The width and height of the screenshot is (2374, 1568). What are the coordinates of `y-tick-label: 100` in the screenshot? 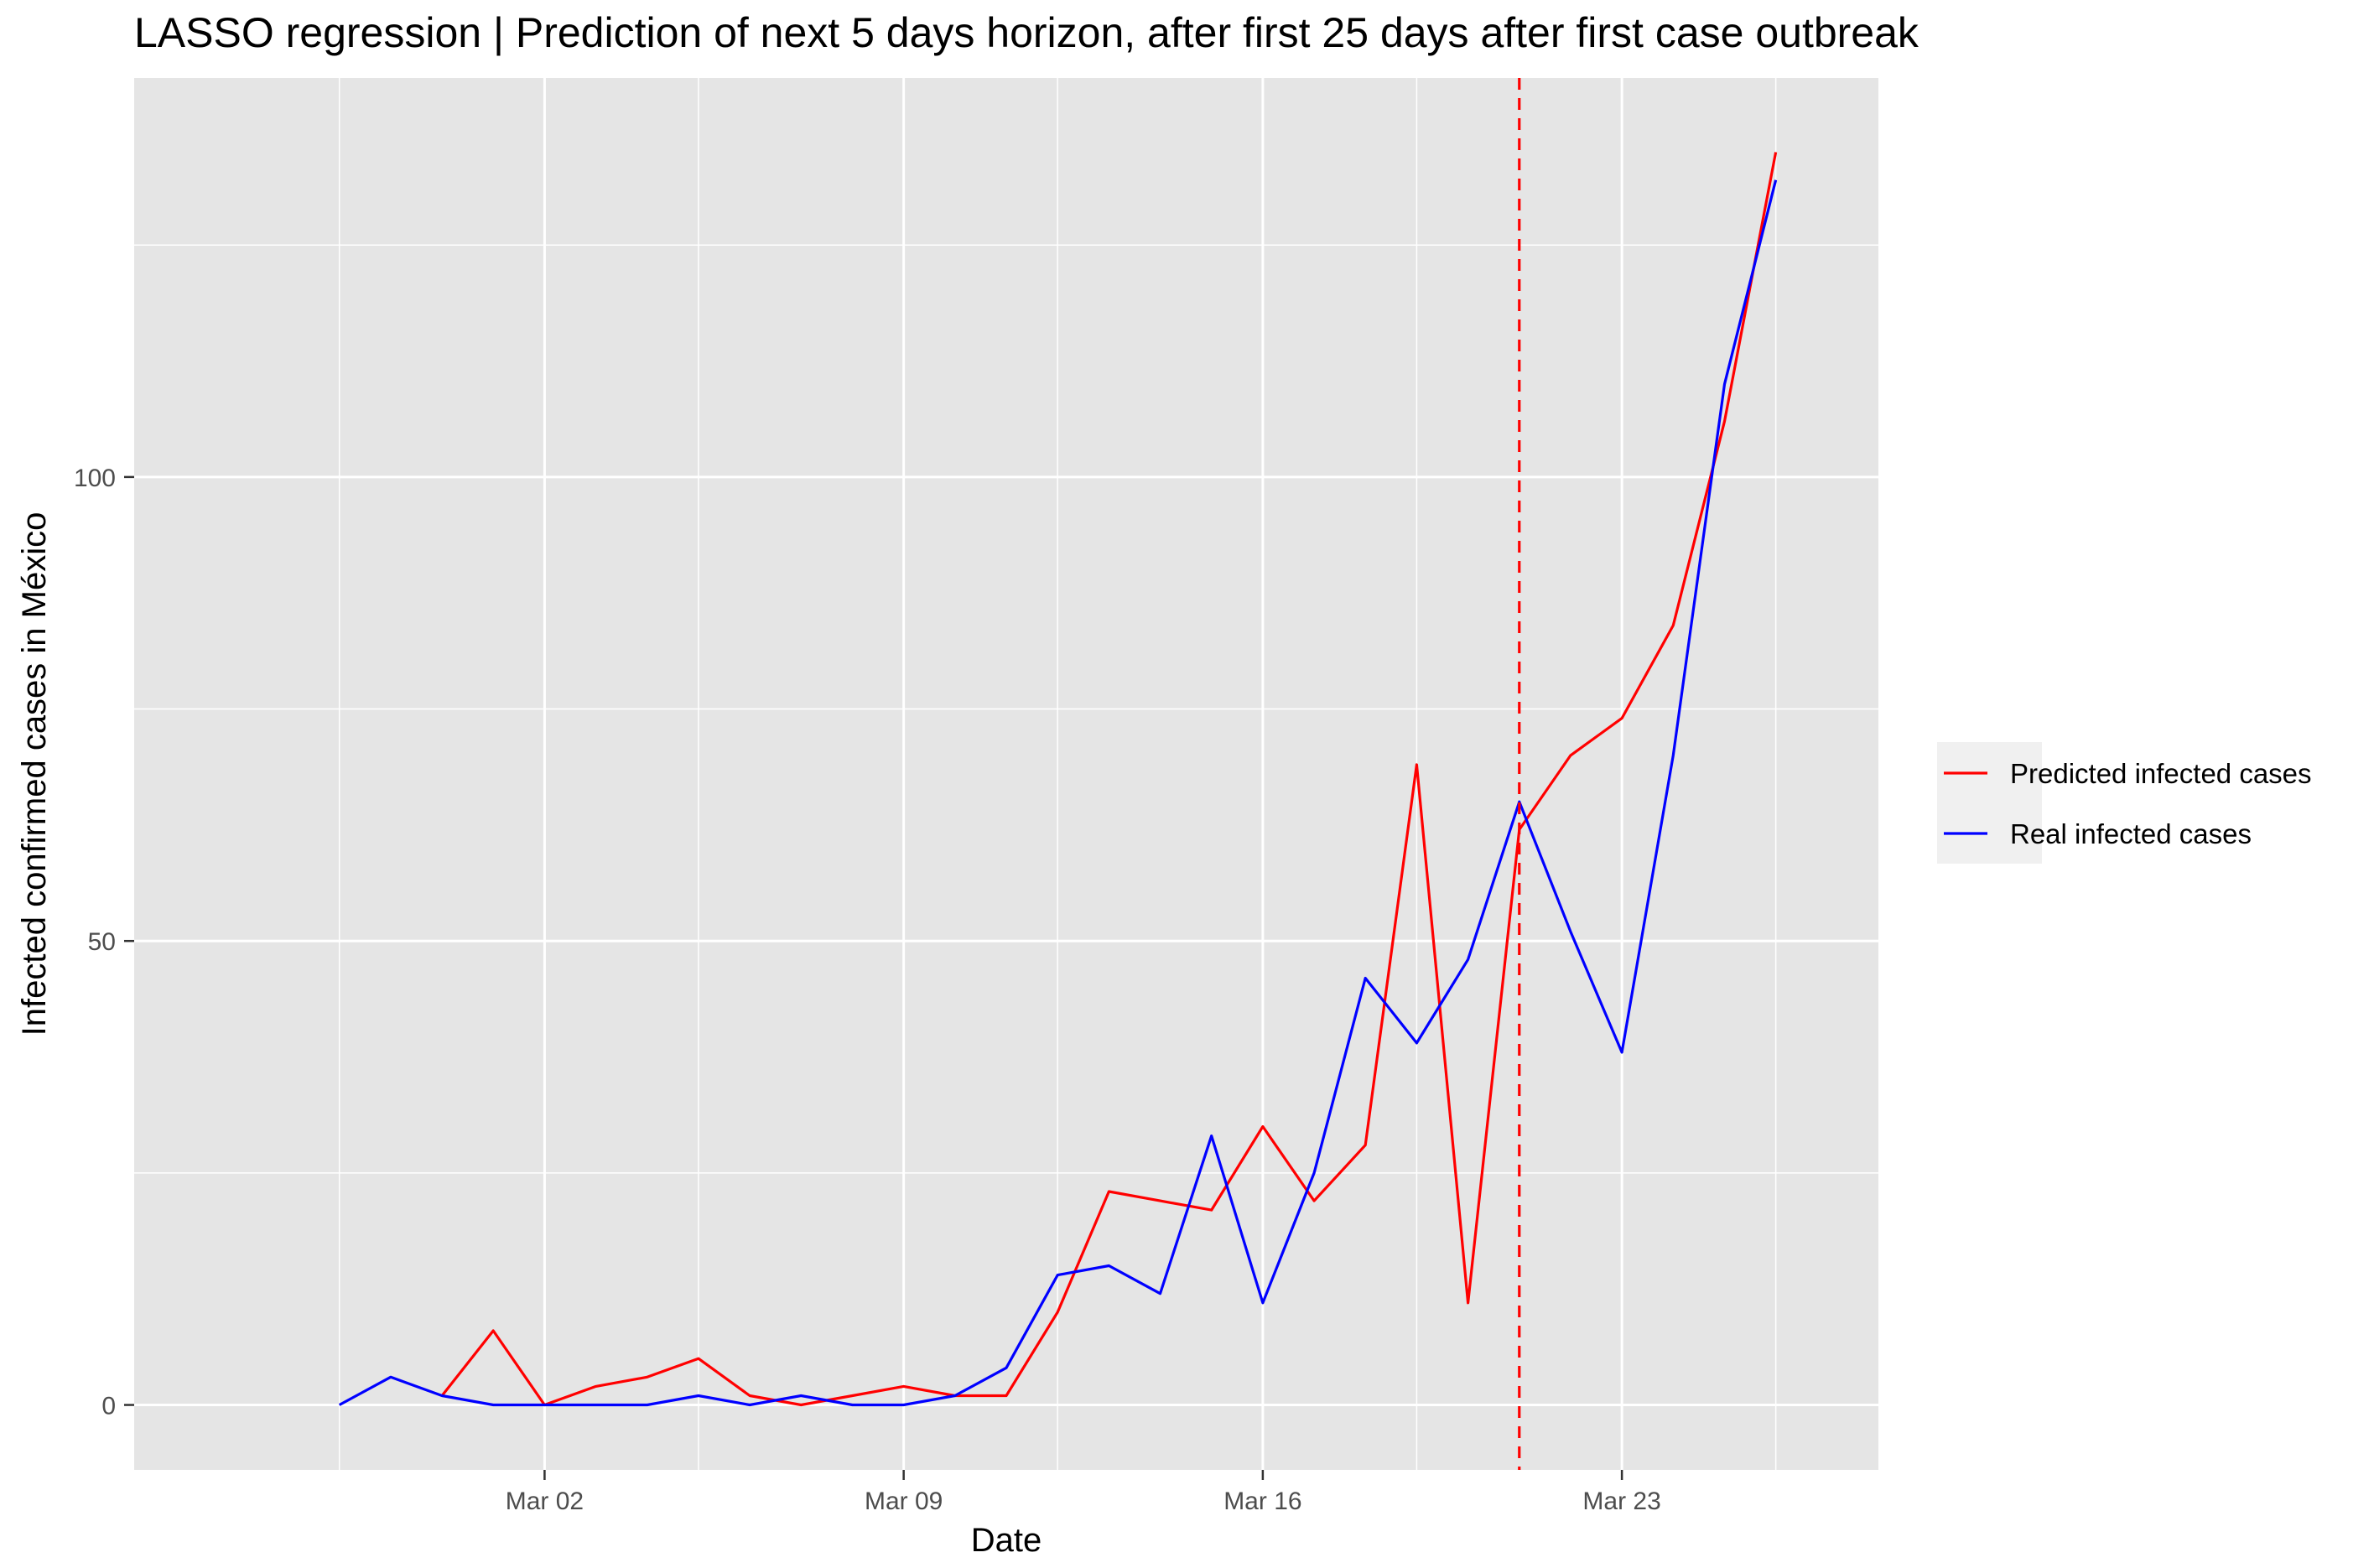 It's located at (95, 478).